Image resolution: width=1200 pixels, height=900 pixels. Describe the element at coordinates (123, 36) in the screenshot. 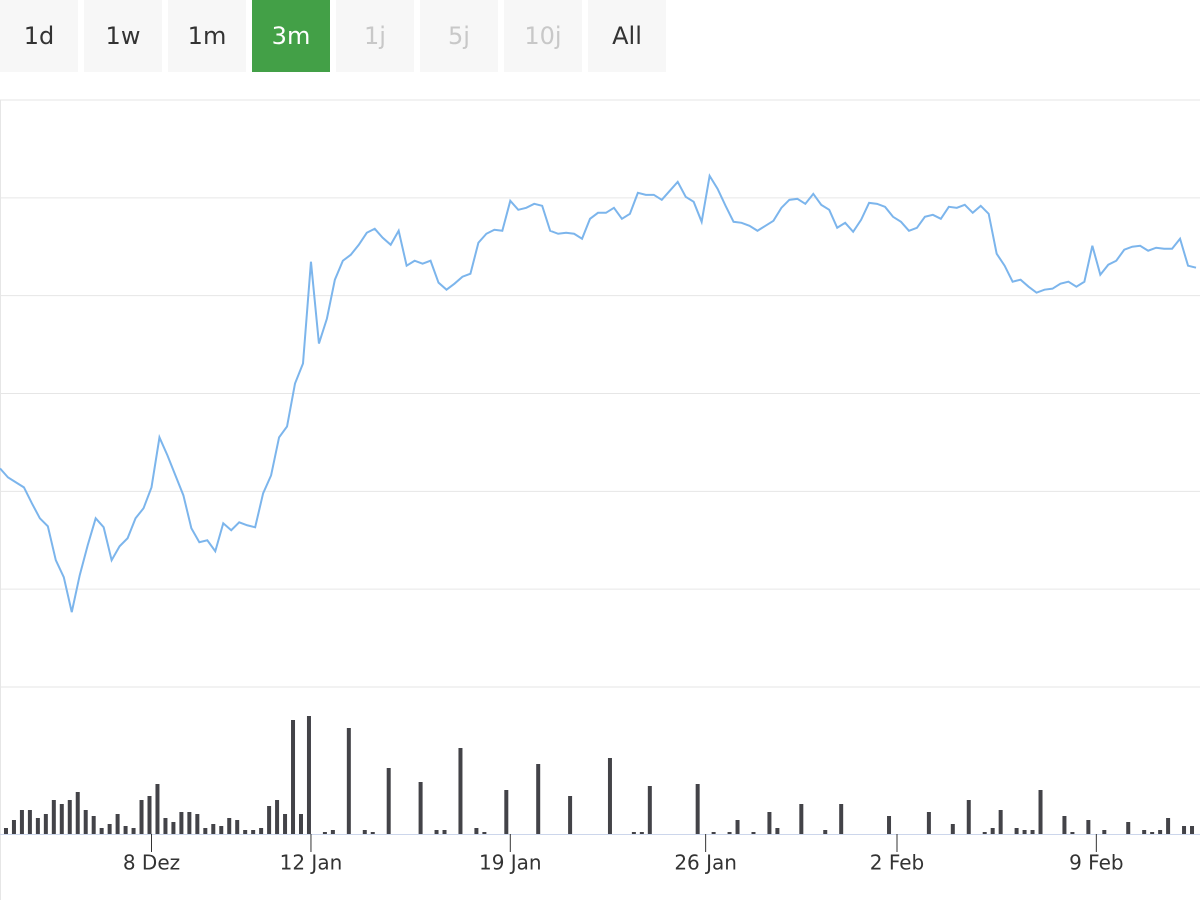

I see `range-button: 1w` at that location.